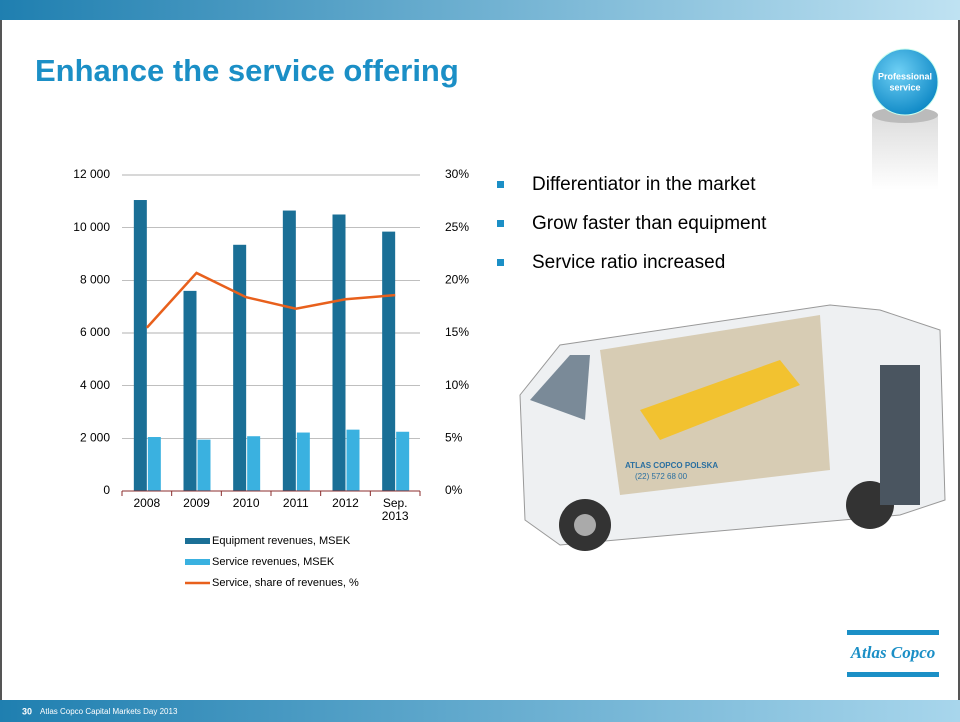 This screenshot has width=960, height=722. I want to click on y2-tick-label: 25%, so click(457, 227).